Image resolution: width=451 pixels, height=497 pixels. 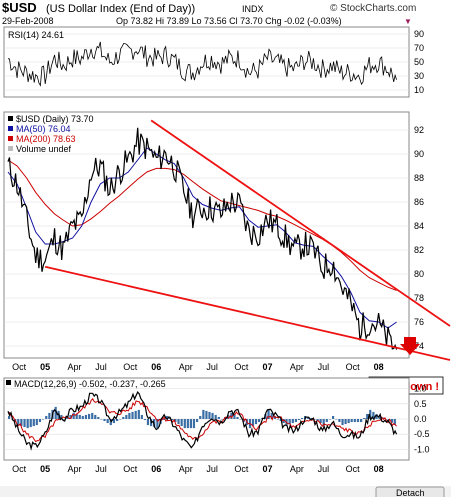 I want to click on macd-tick-label: 0.5, so click(x=420, y=404).